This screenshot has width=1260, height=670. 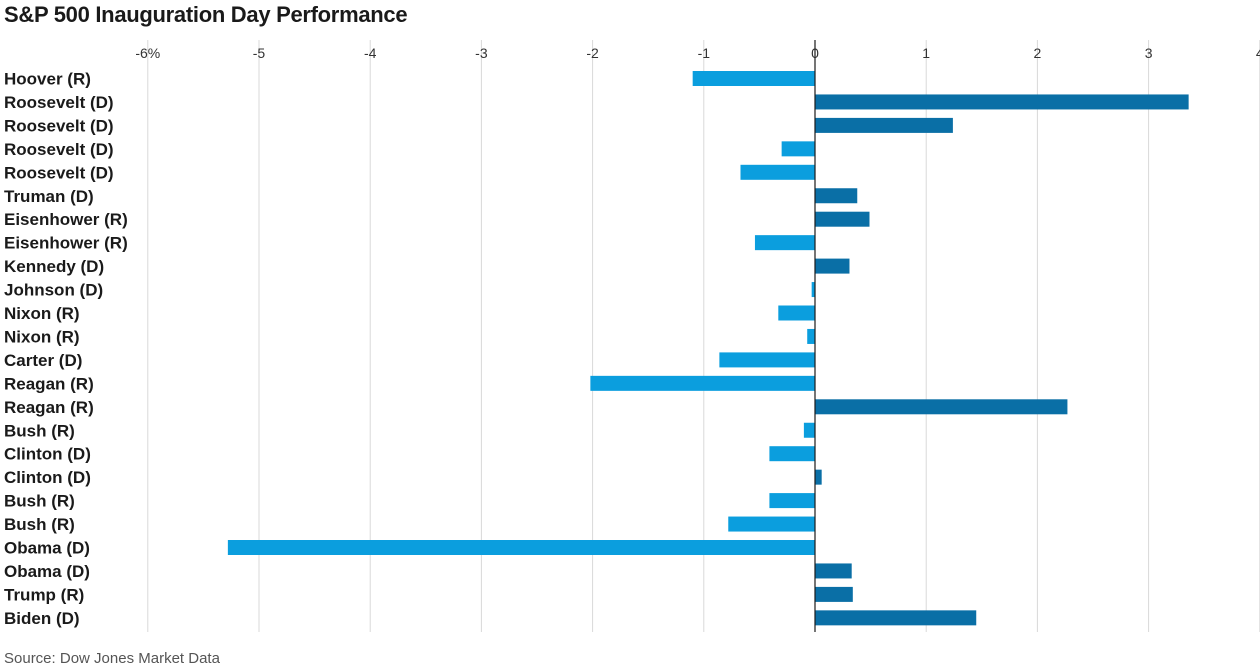 I want to click on x-tick-label: -5, so click(x=259, y=53).